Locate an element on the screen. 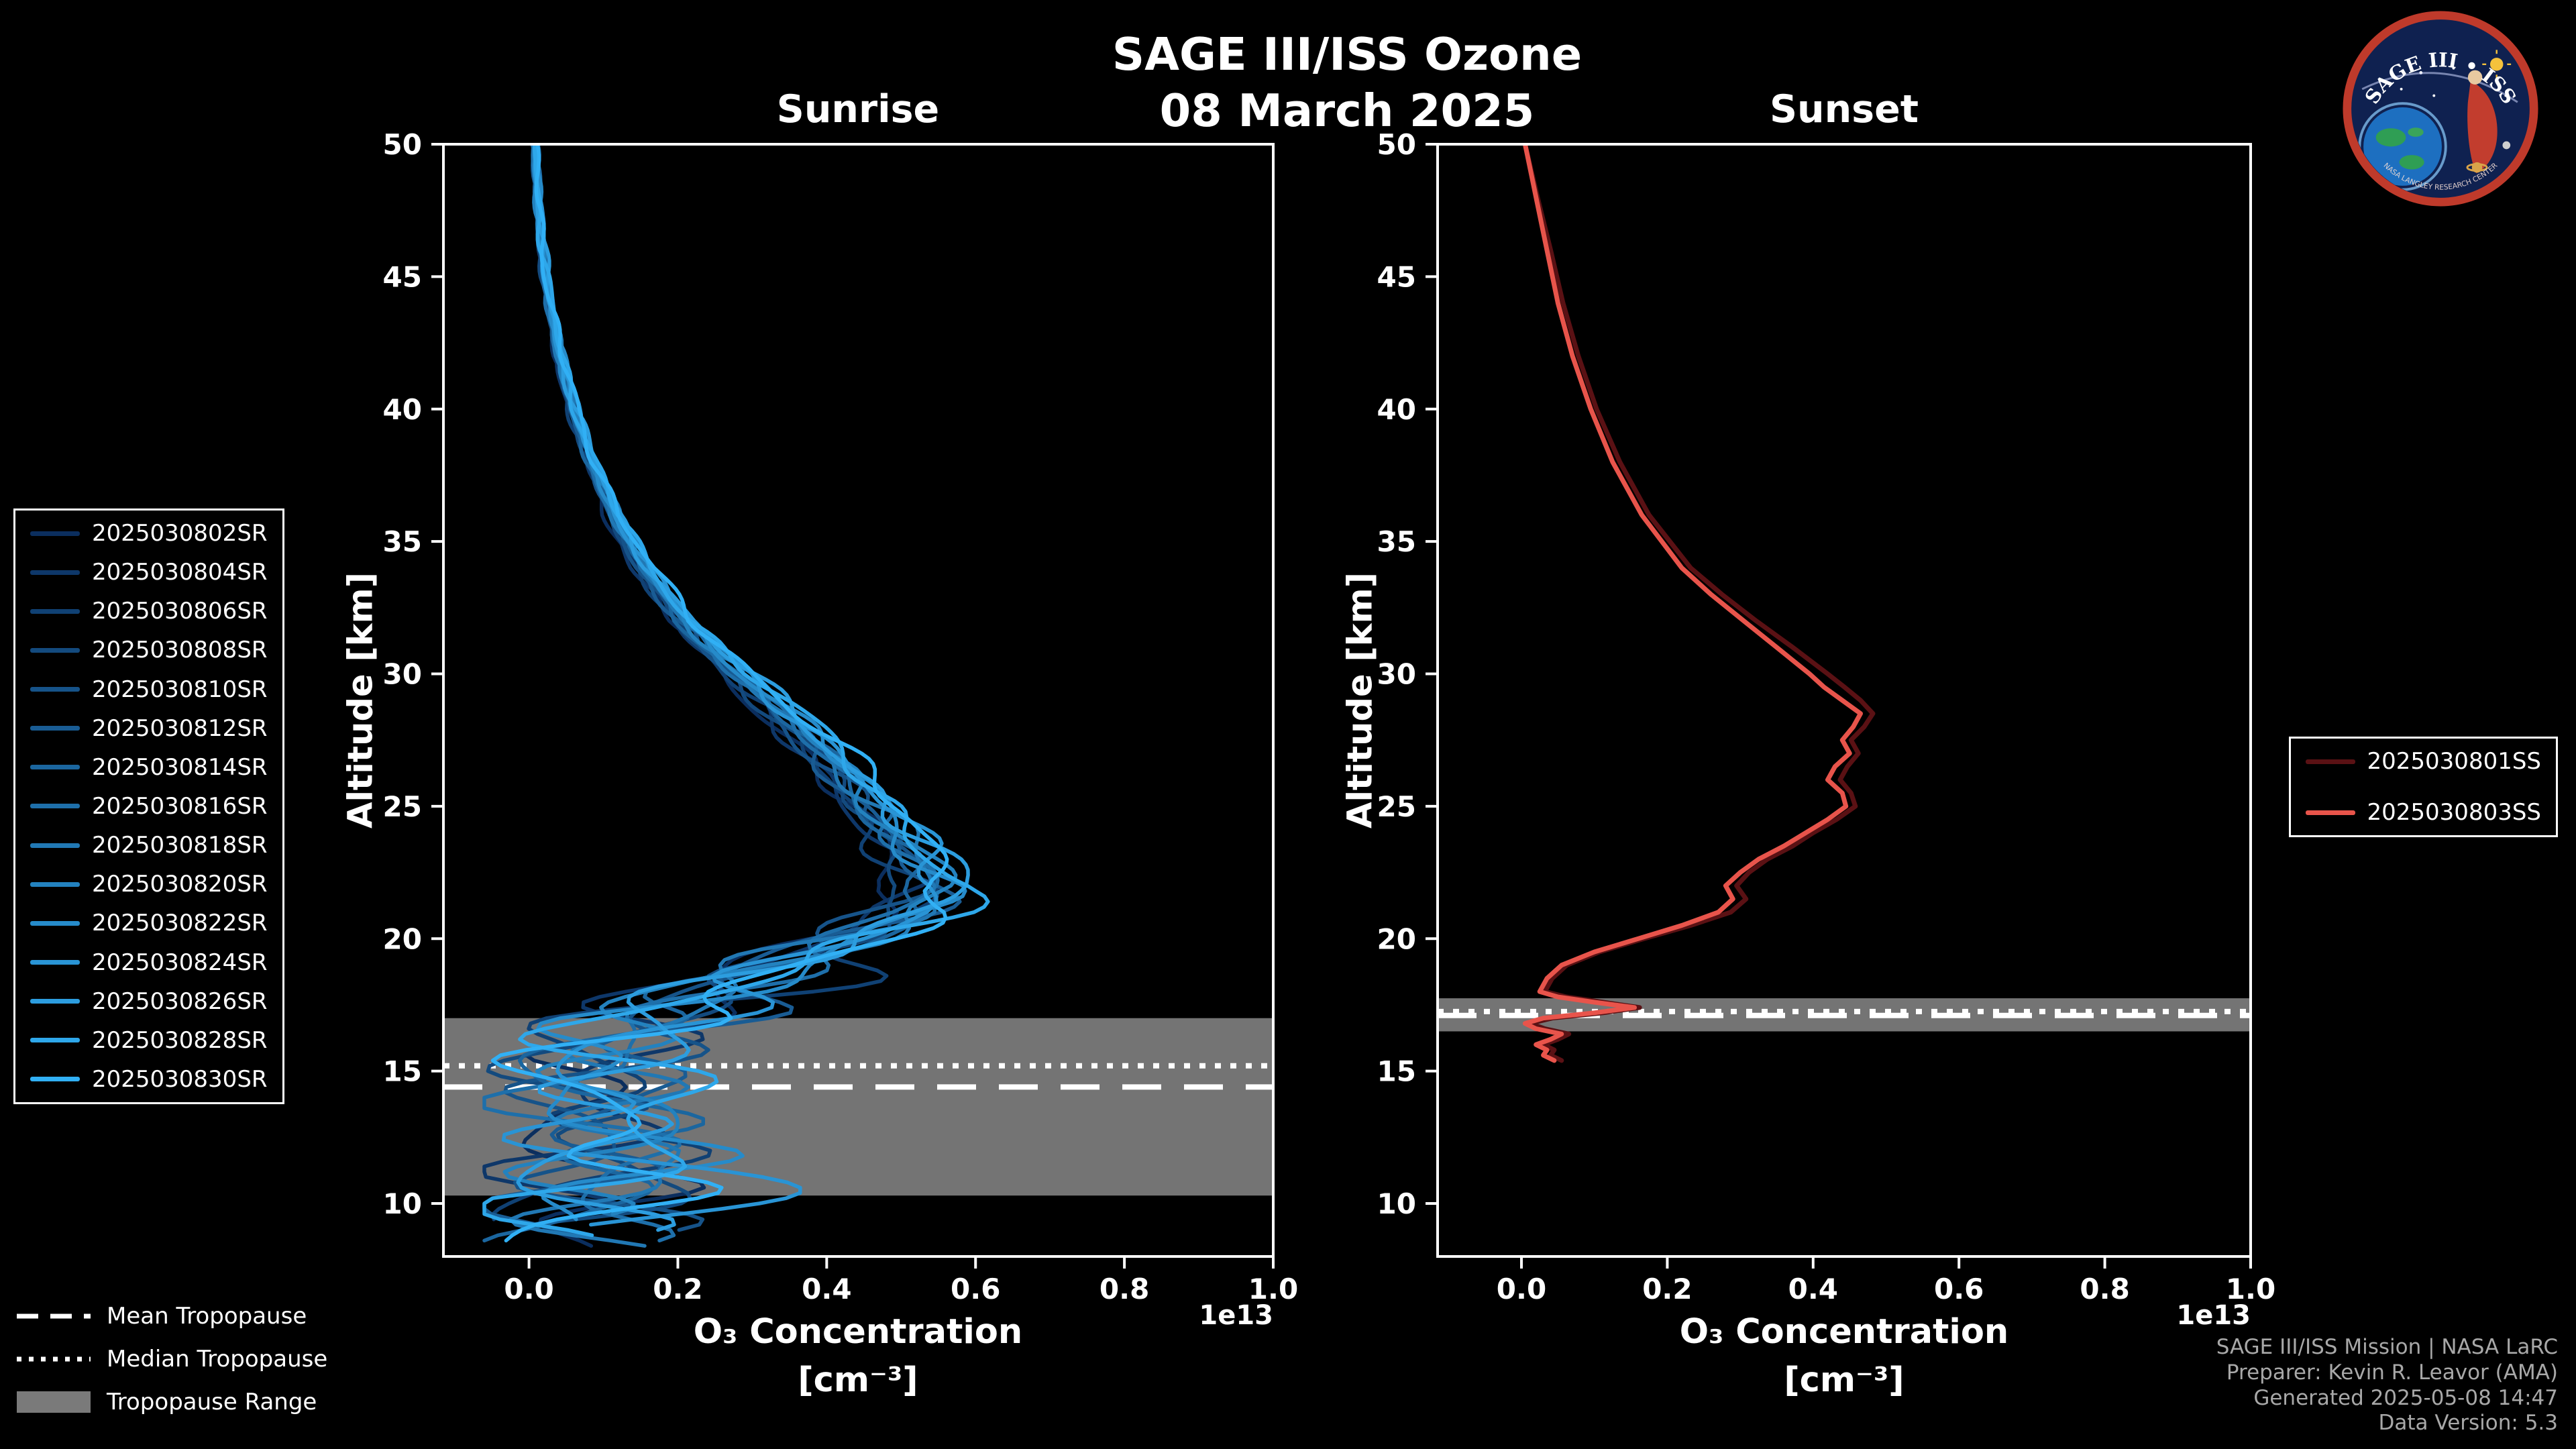  legend-item-median-tropopause: Median Tropopause is located at coordinates (172, 1359).